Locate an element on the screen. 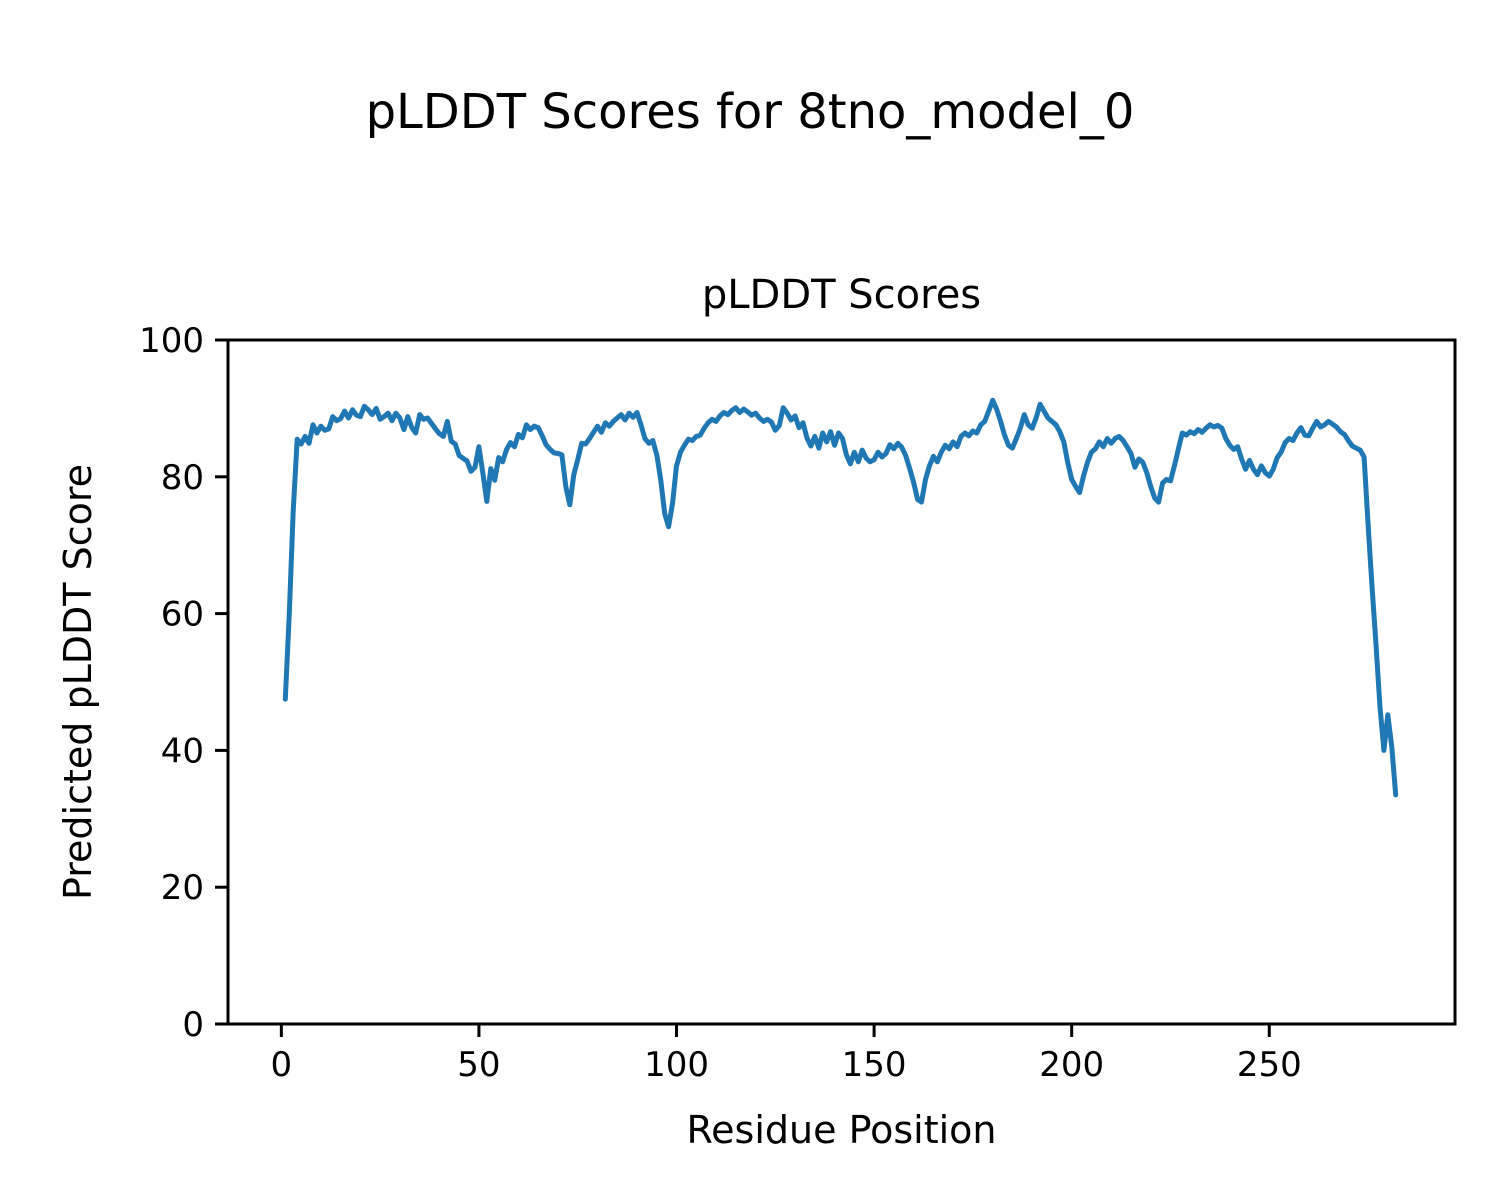 Image resolution: width=1500 pixels, height=1200 pixels. y-tick-label: 40 is located at coordinates (182, 751).